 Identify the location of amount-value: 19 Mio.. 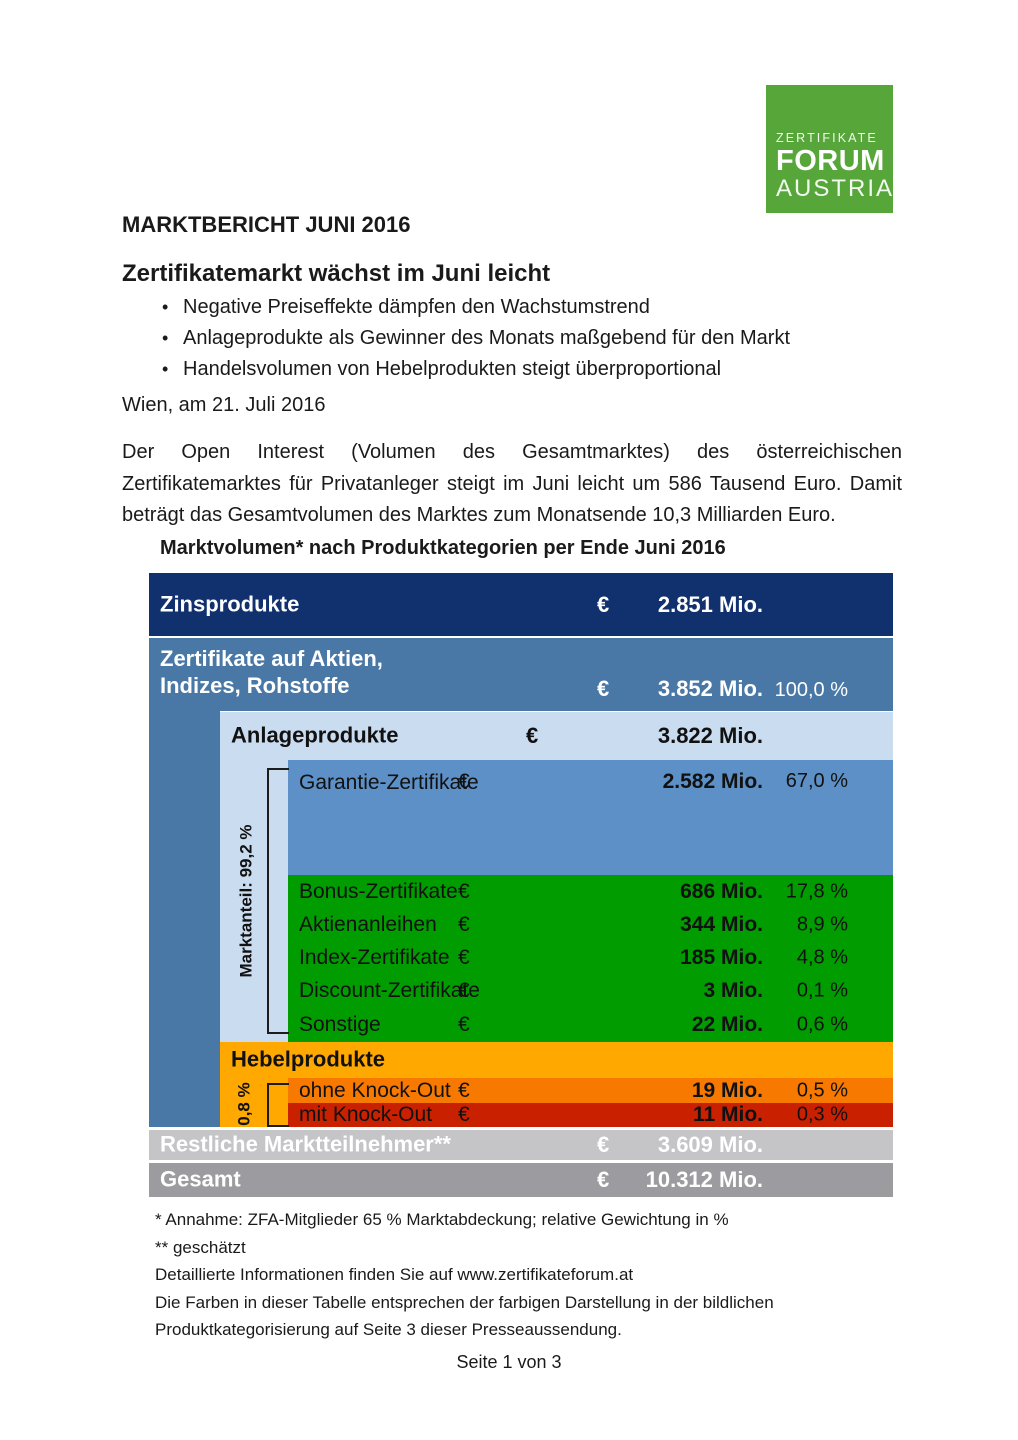
(727, 1090).